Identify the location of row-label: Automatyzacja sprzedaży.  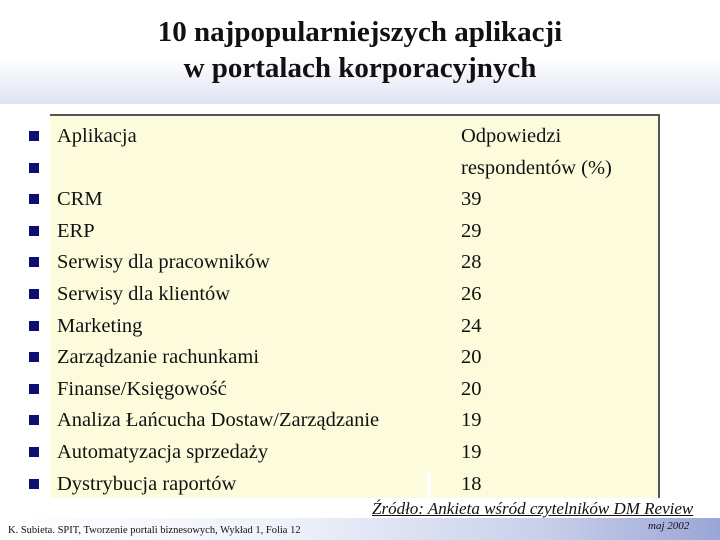
(163, 452).